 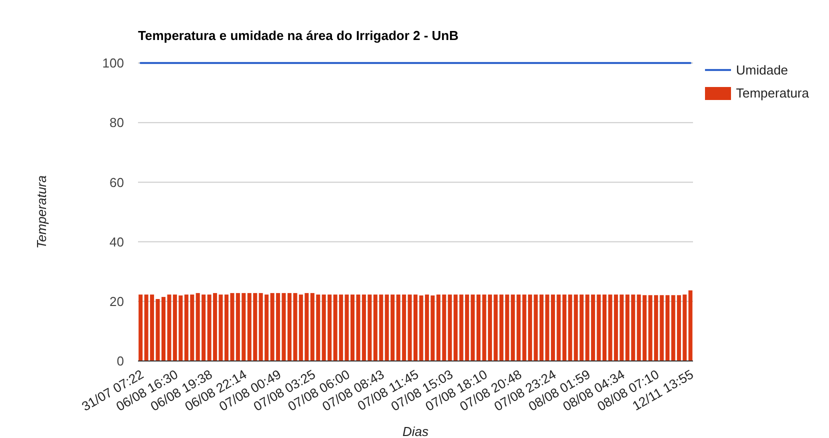 I want to click on y-tick-label: 0, so click(x=120, y=361).